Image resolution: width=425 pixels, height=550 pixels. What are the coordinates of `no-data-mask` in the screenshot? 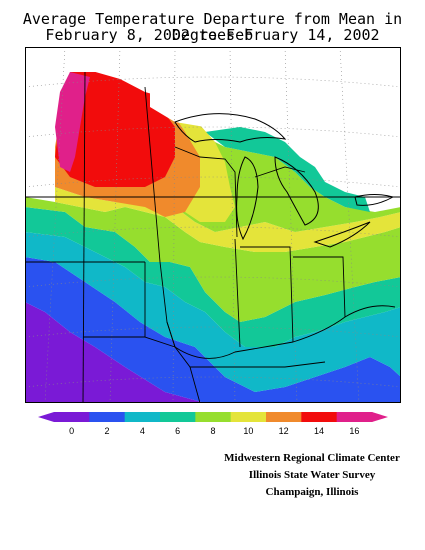 It's located at (202, 109).